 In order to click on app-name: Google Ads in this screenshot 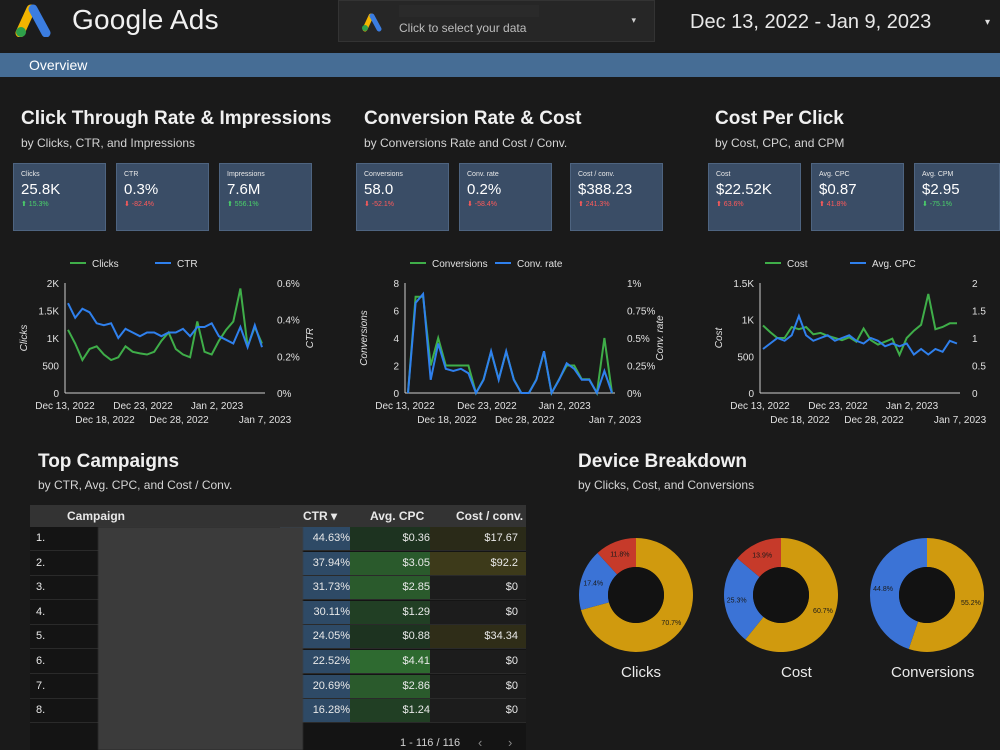, I will do `click(145, 19)`.